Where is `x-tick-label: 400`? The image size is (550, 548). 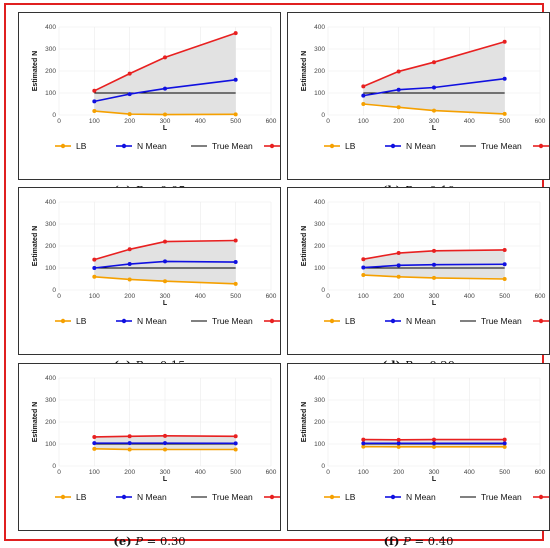 x-tick-label: 400 is located at coordinates (200, 296).